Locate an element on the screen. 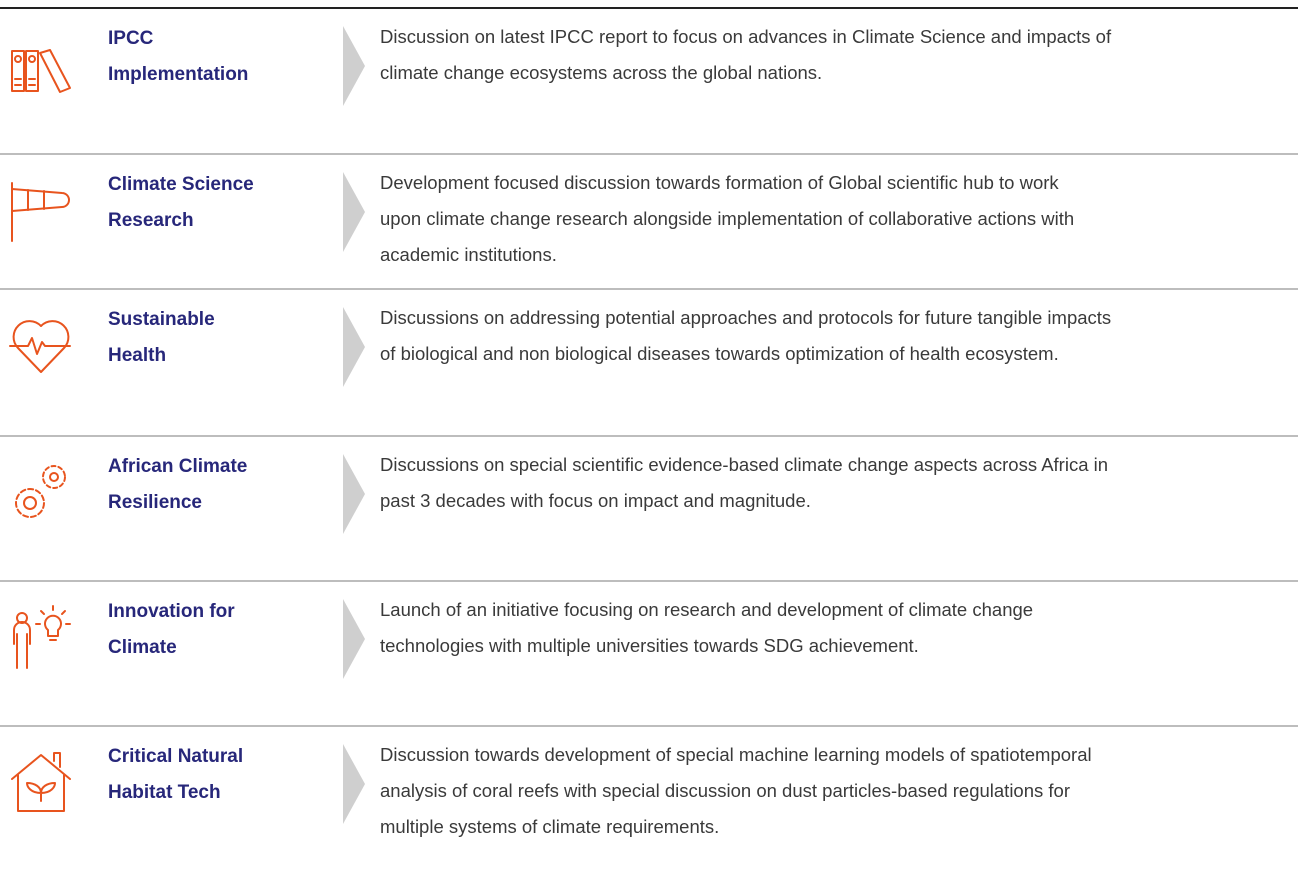 The image size is (1298, 870). topic-title: Sustainable Health is located at coordinates (161, 338).